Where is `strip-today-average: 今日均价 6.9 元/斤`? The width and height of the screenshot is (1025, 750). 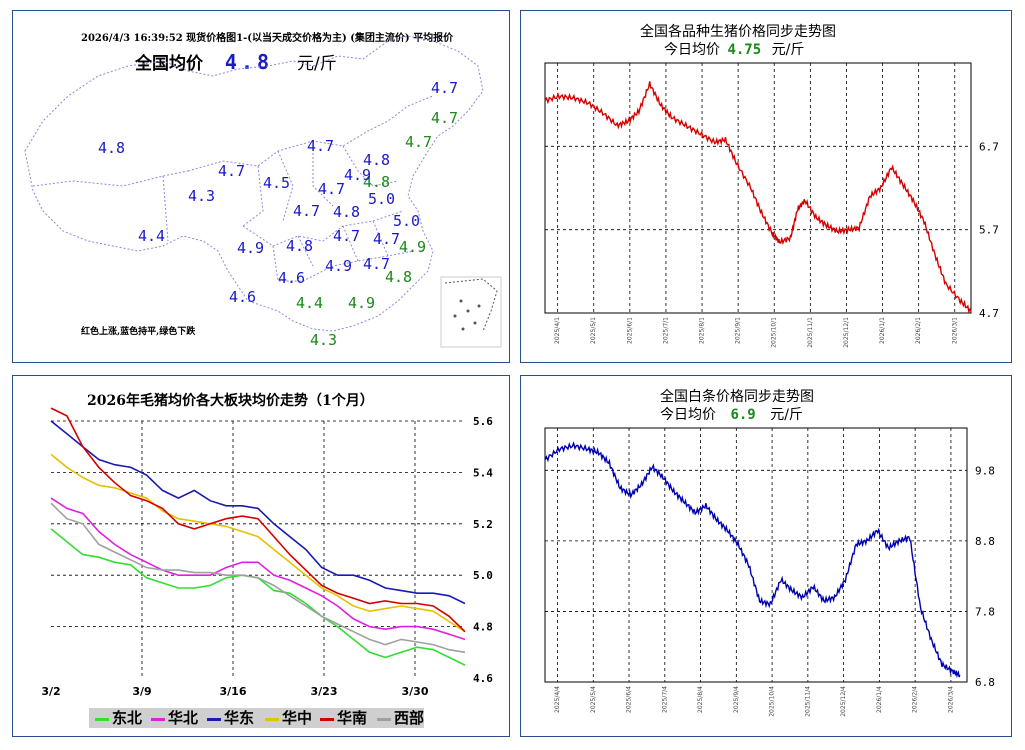 strip-today-average: 今日均价 6.9 元/斤 is located at coordinates (731, 414).